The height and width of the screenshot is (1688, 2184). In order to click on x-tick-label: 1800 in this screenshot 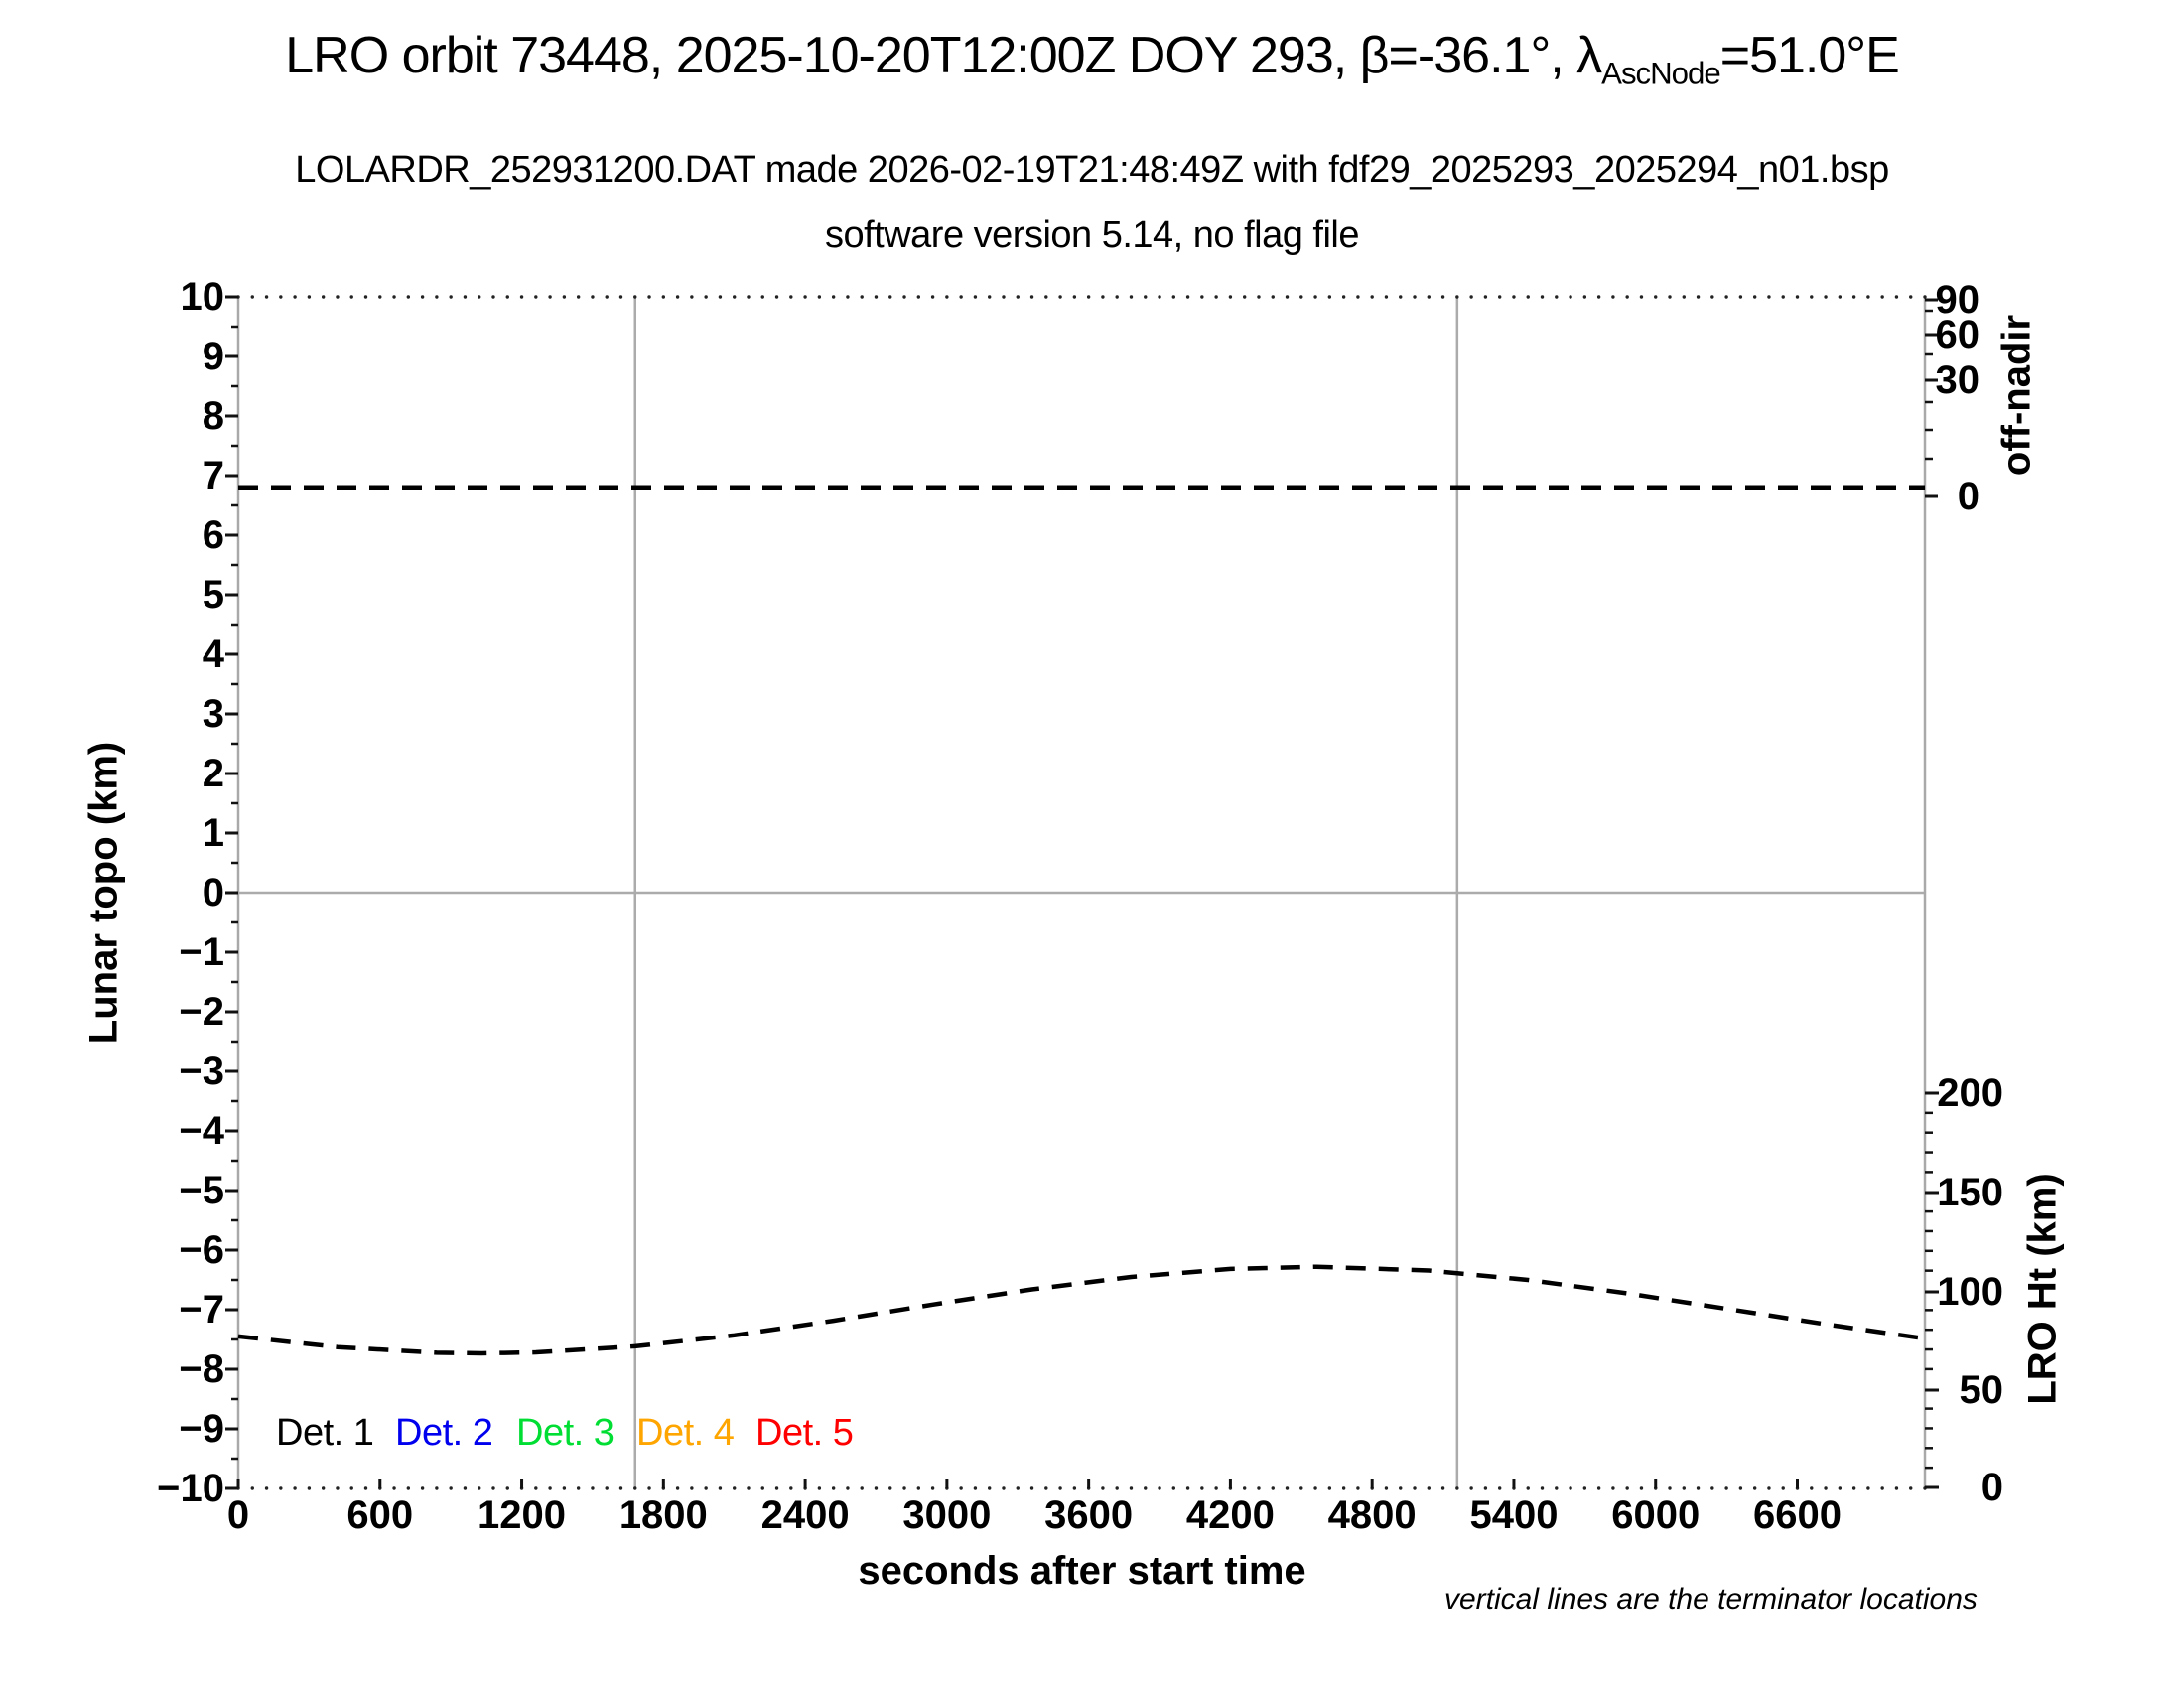, I will do `click(663, 1515)`.